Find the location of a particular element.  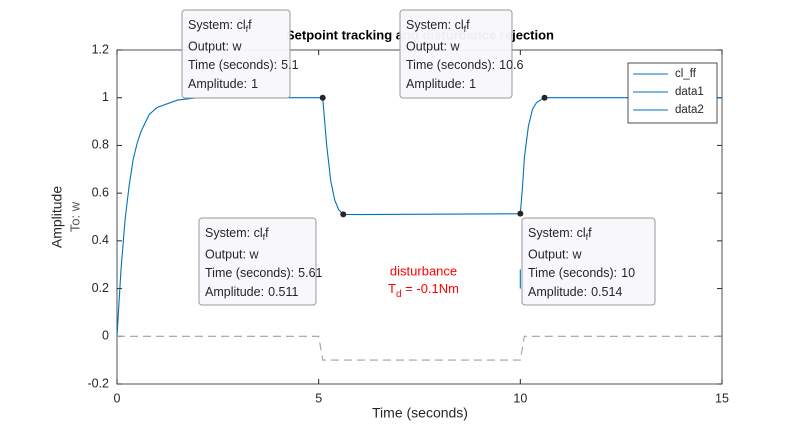

annotation: disturbance is located at coordinates (423, 270).